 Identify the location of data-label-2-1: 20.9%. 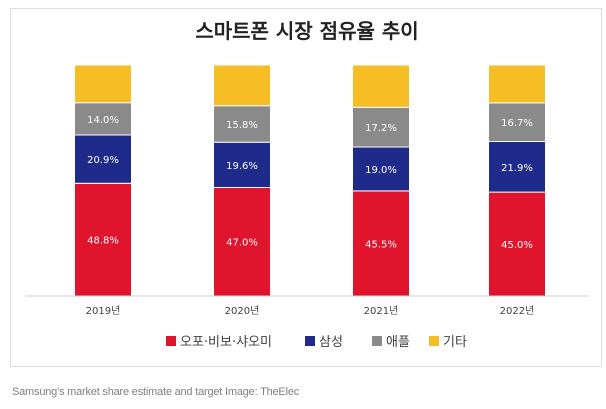
(103, 160).